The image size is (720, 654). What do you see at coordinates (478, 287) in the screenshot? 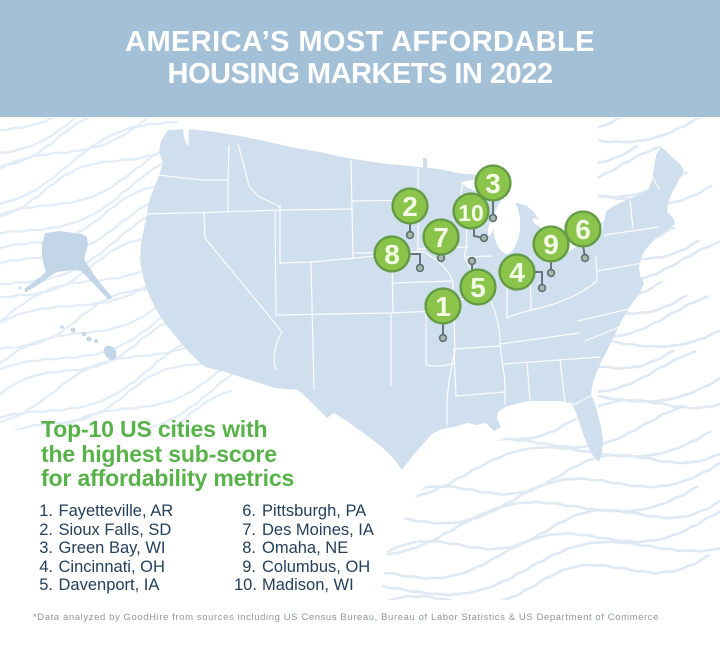
I see `svg-text: 5` at bounding box center [478, 287].